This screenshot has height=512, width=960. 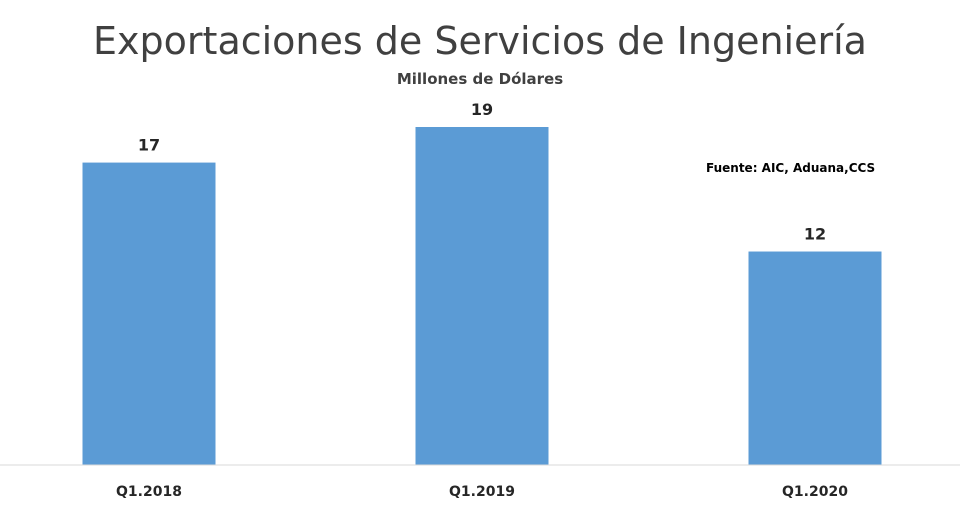 I want to click on data-label-q1-2020: 12, so click(x=815, y=234).